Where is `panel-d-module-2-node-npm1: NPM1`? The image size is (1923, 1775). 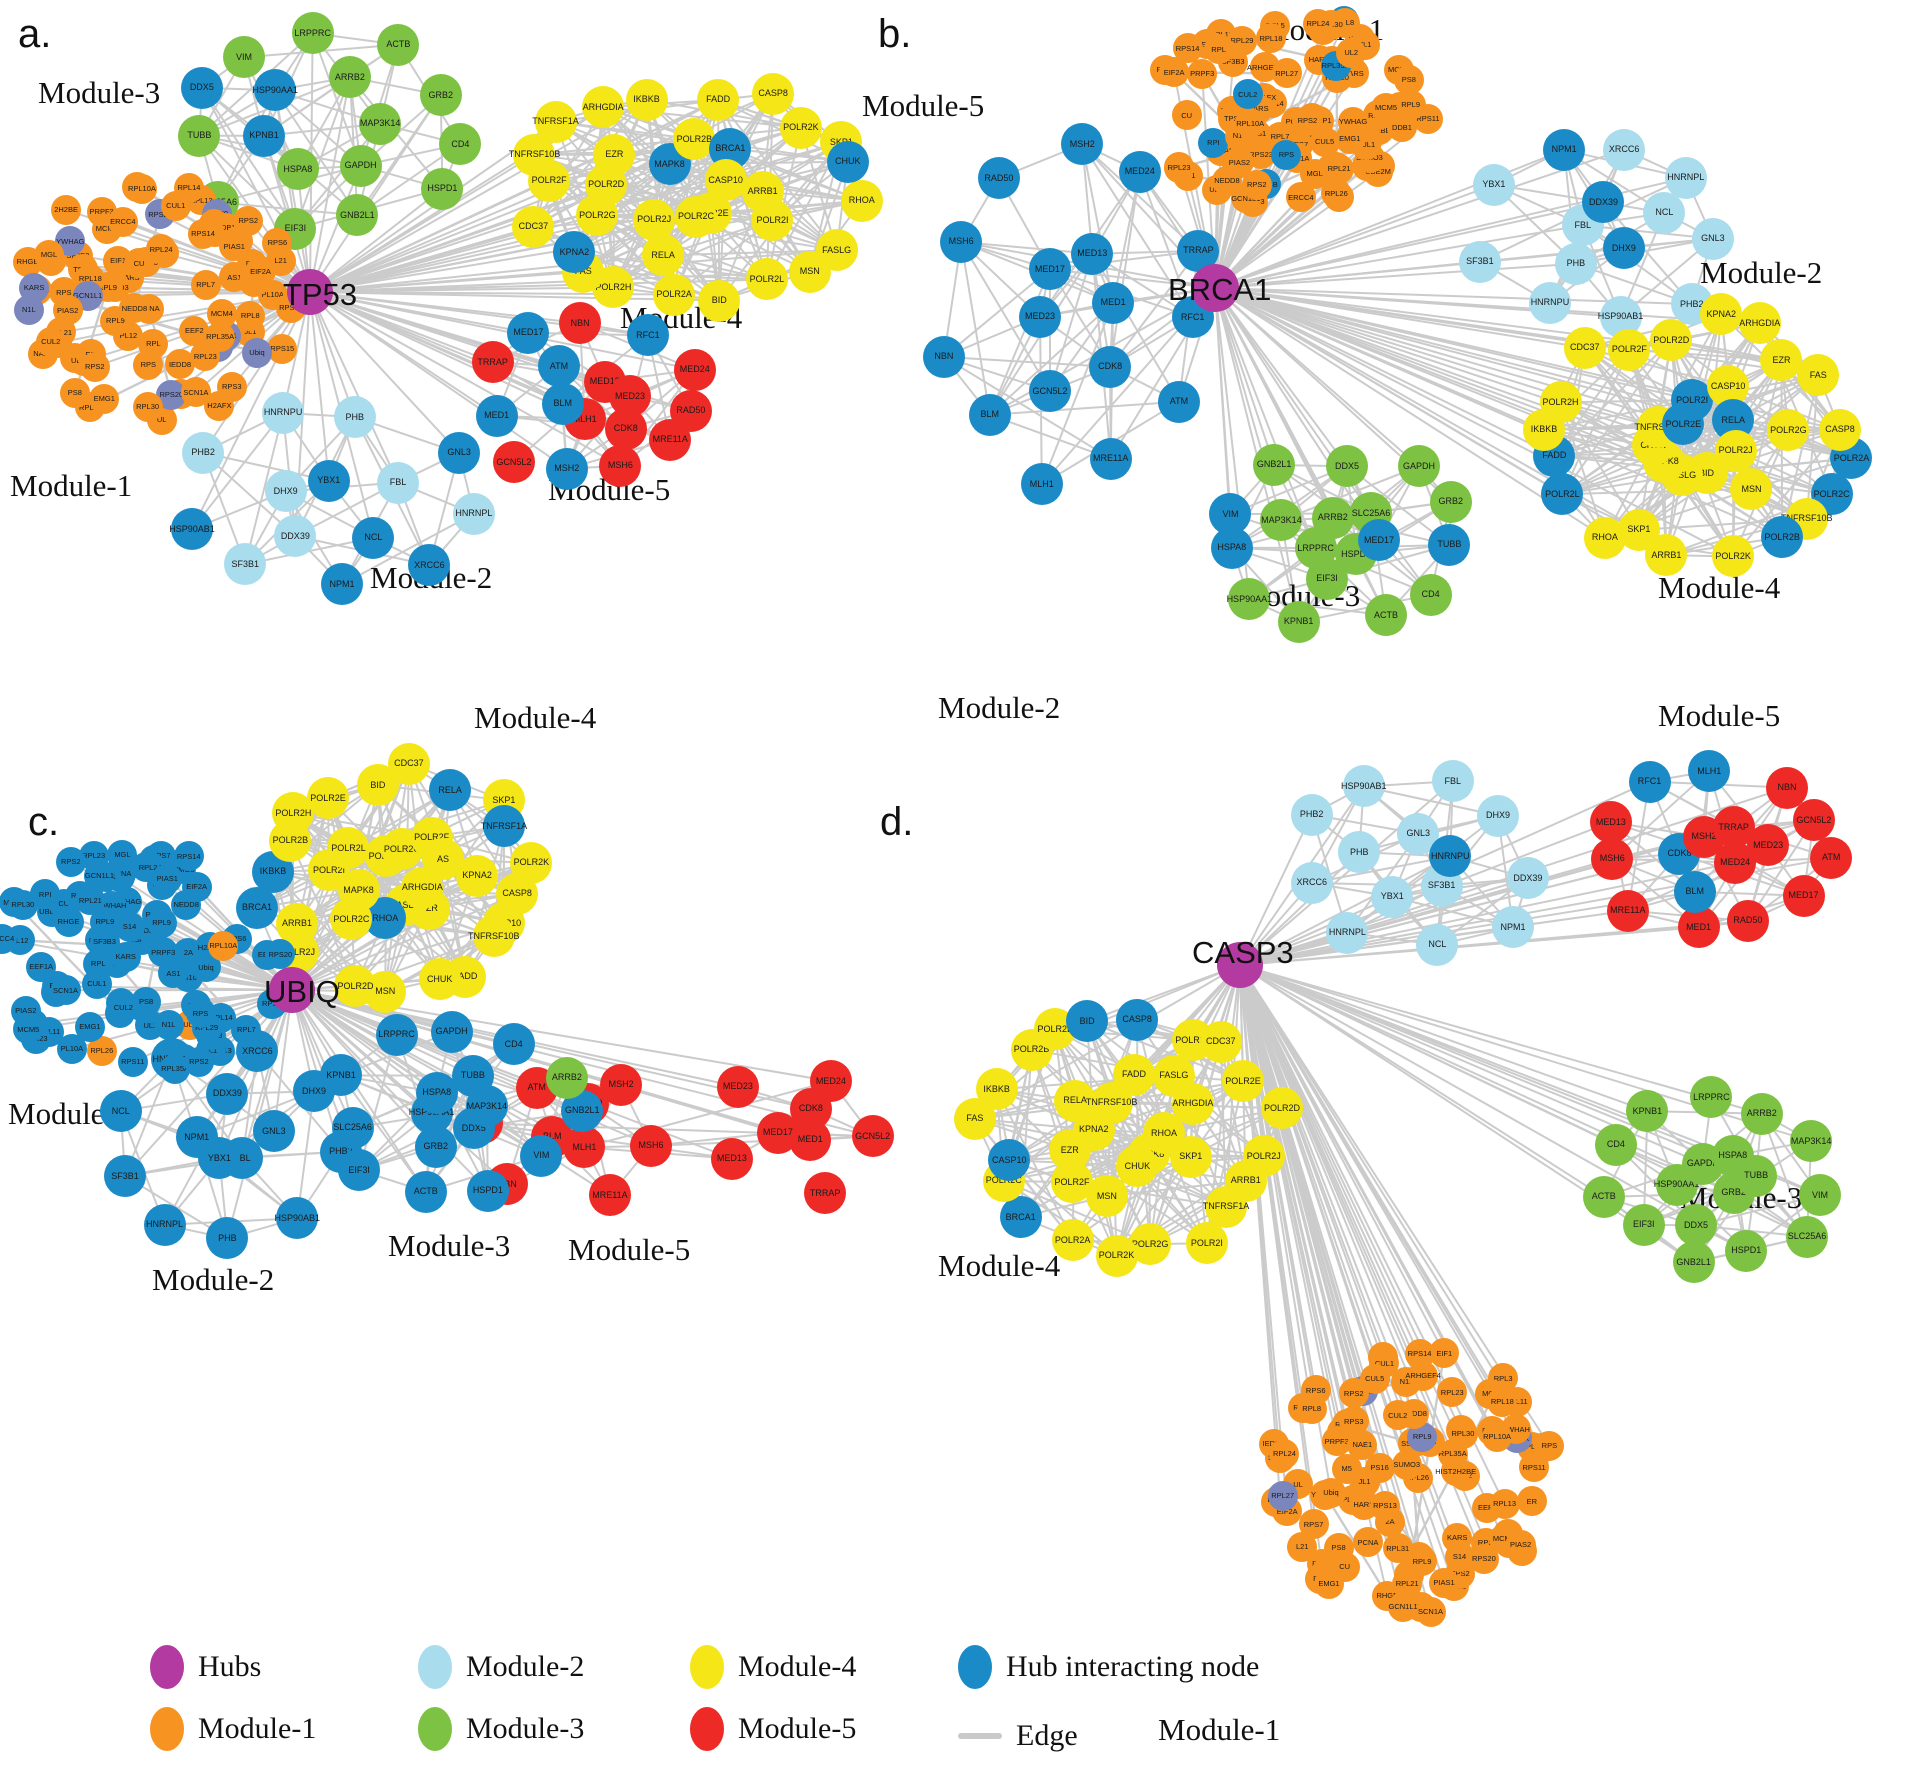
panel-d-module-2-node-npm1: NPM1 is located at coordinates (1513, 927).